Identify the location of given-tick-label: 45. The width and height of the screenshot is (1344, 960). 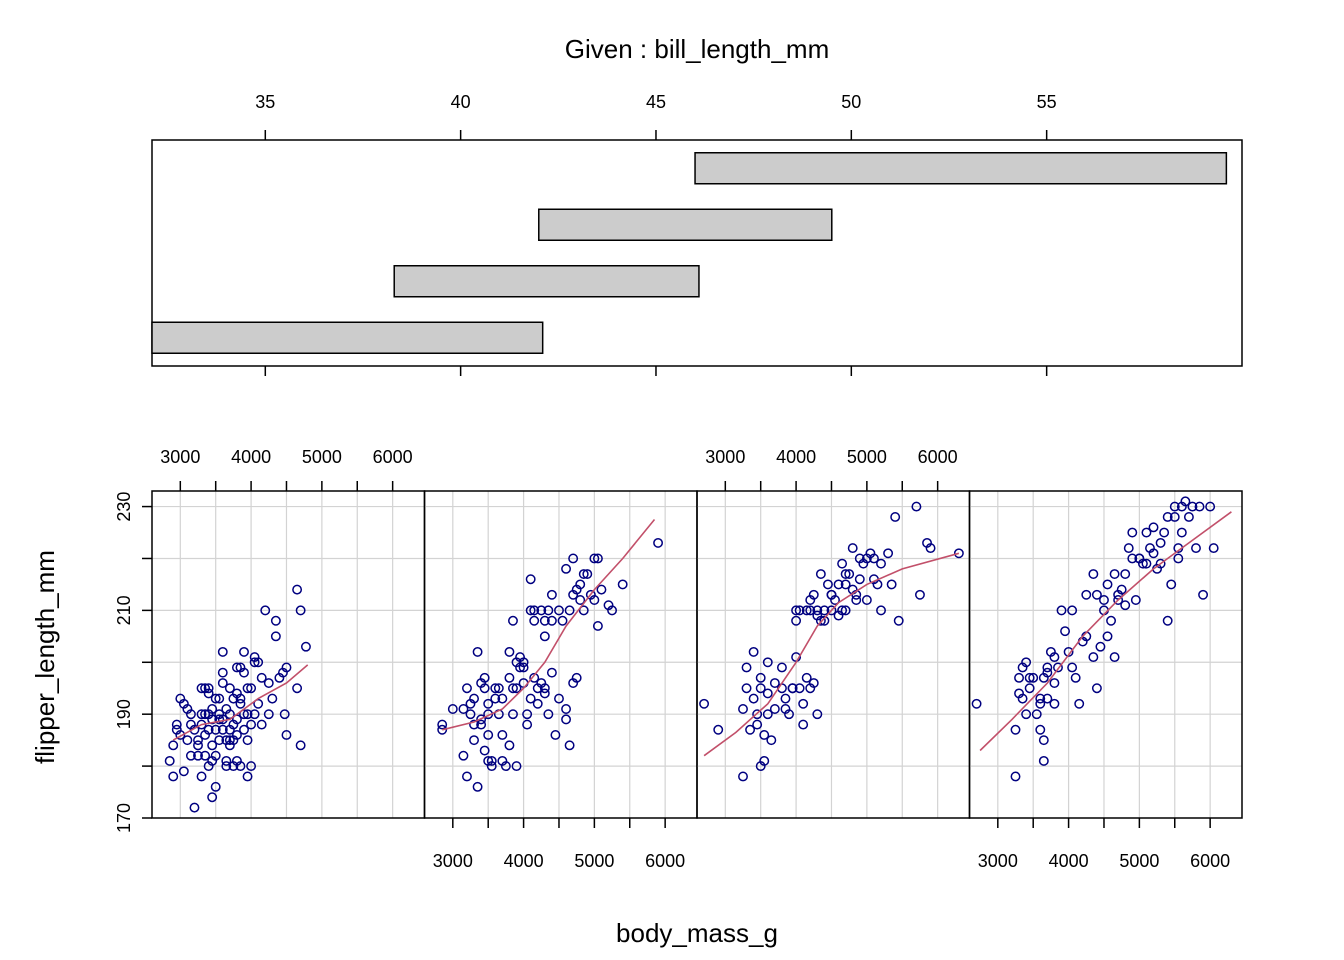
(656, 102).